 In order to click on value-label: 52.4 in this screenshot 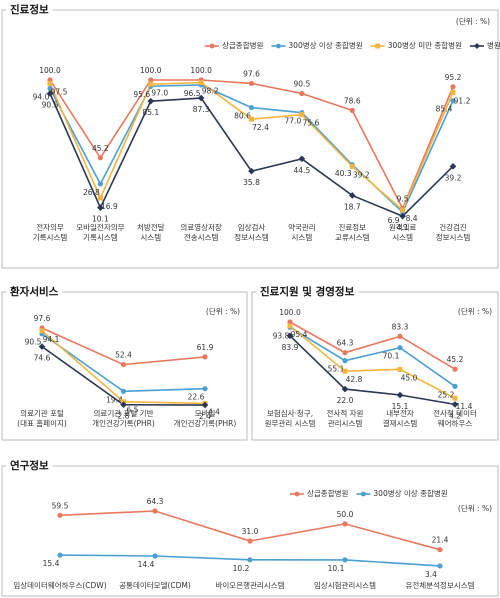, I will do `click(123, 355)`.